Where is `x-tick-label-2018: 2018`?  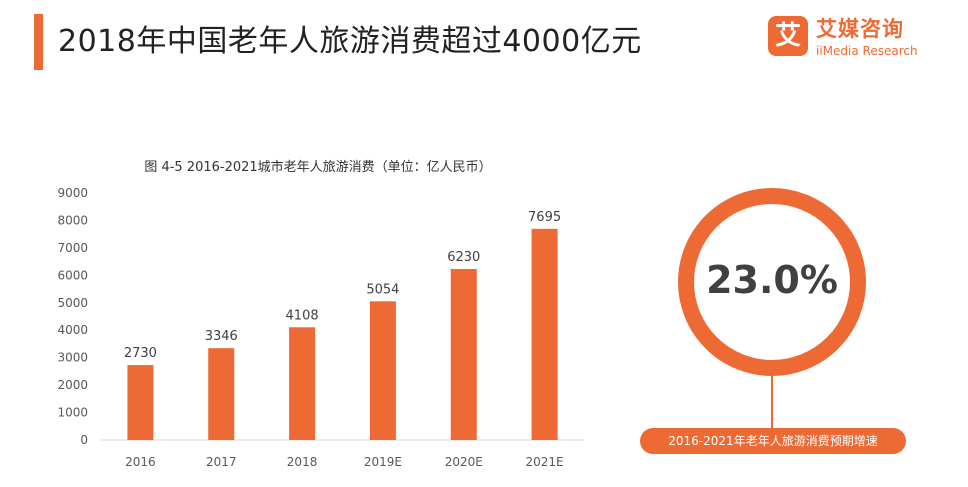 x-tick-label-2018: 2018 is located at coordinates (302, 462).